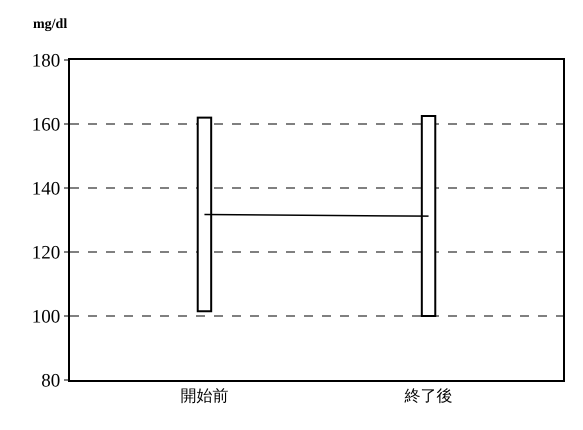 The width and height of the screenshot is (583, 430). I want to click on y-tick-label: 140, so click(46, 189).